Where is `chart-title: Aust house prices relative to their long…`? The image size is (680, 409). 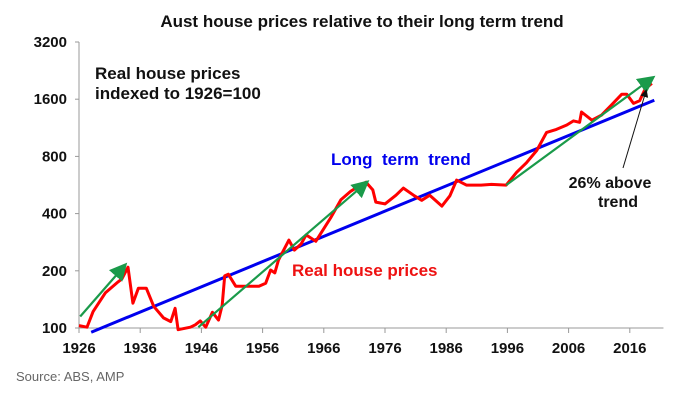
chart-title: Aust house prices relative to their long… is located at coordinates (361, 21).